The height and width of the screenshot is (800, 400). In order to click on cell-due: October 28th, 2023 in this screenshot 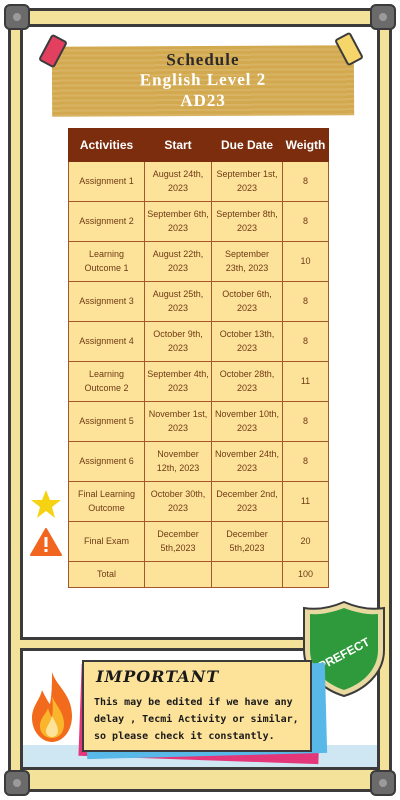, I will do `click(247, 381)`.